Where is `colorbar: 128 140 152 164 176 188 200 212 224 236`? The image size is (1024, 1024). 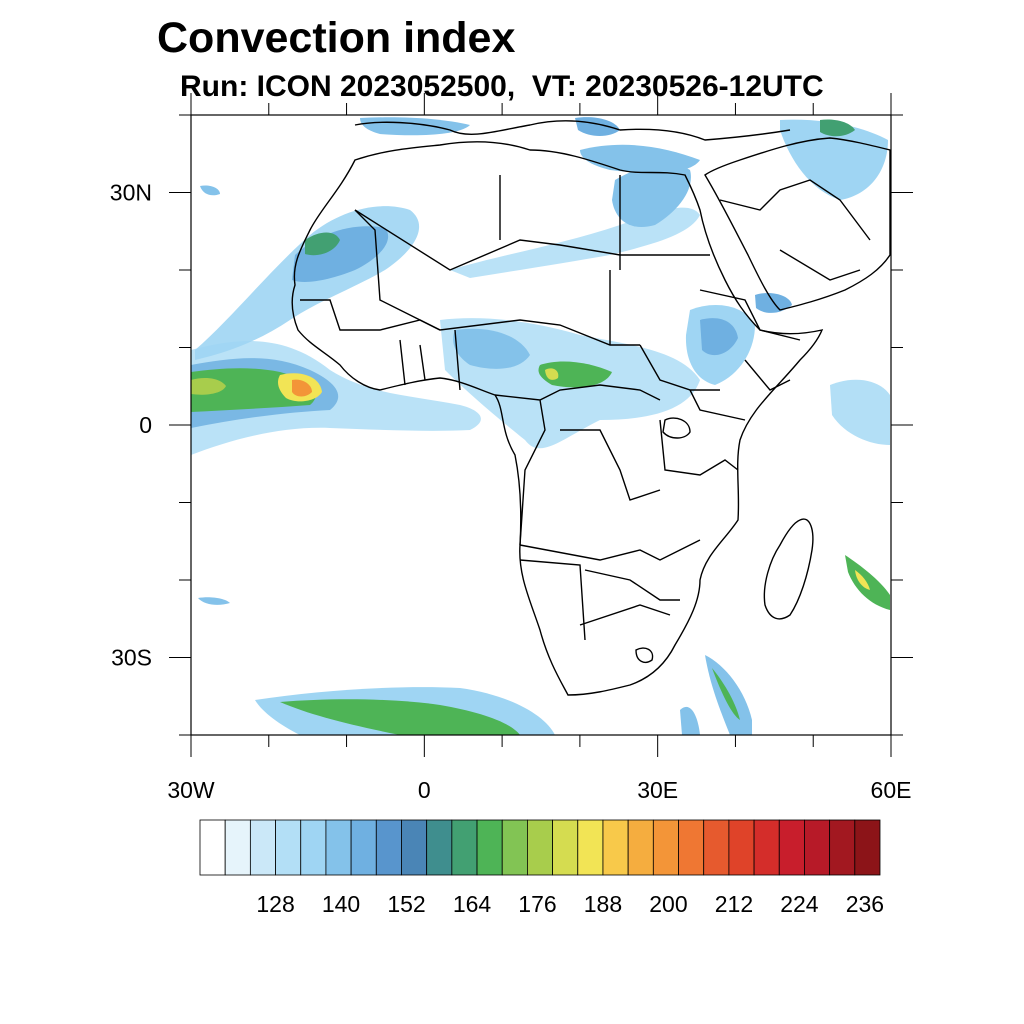 colorbar: 128 140 152 164 176 188 200 212 224 236 is located at coordinates (541, 868).